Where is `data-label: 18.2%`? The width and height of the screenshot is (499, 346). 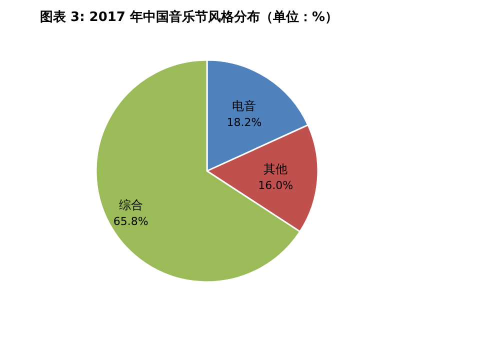 data-label: 18.2% is located at coordinates (244, 123).